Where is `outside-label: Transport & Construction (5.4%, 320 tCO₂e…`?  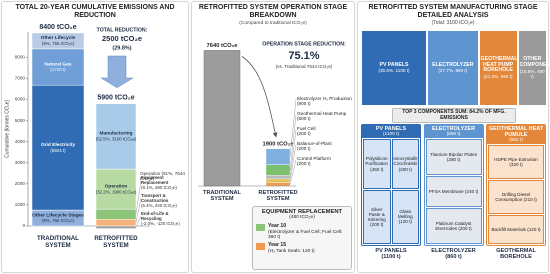
outside-label: Transport & Construction (5.4%, 320 tCO₂e… is located at coordinates (164, 201).